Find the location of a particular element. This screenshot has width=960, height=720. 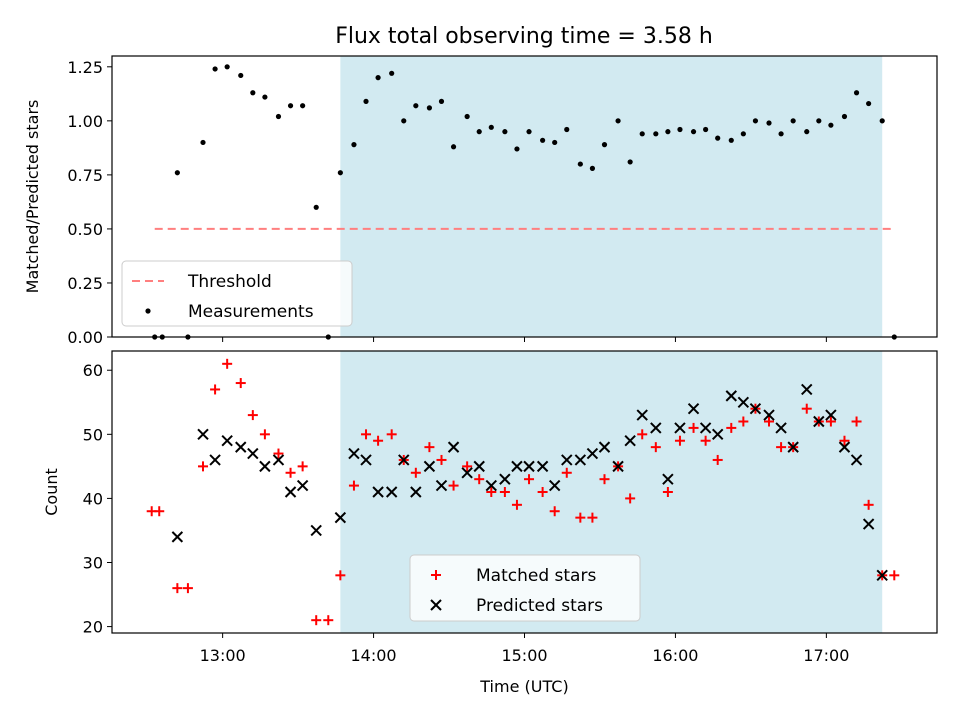

legend: Threshold Measurements is located at coordinates (237, 293).